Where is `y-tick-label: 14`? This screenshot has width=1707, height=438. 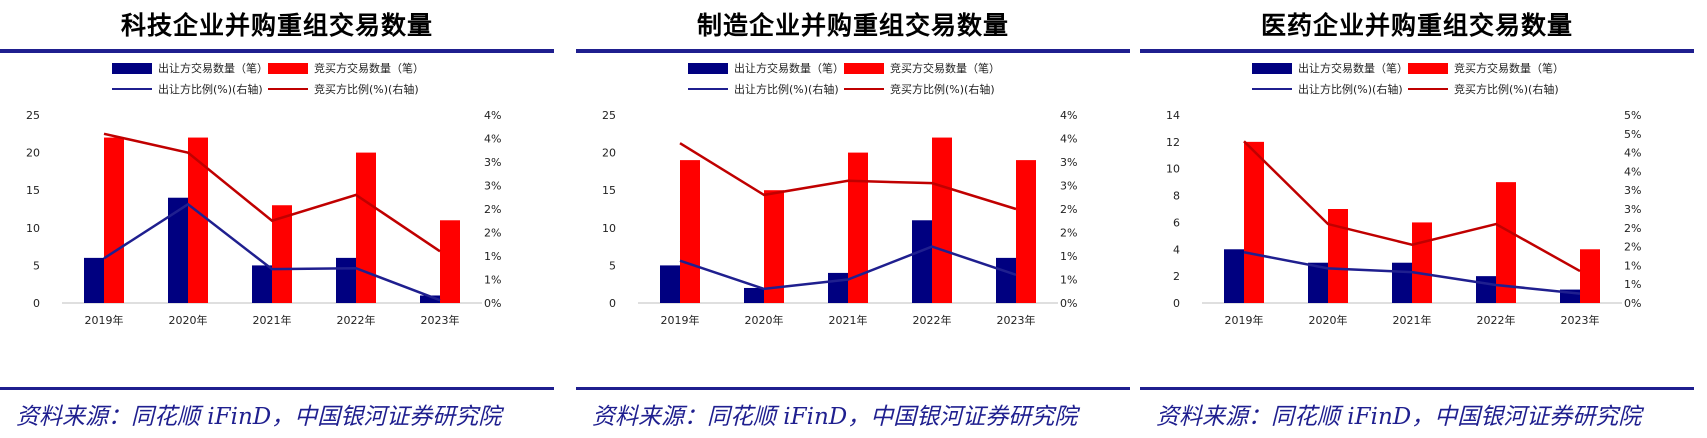 y-tick-label: 14 is located at coordinates (1173, 115).